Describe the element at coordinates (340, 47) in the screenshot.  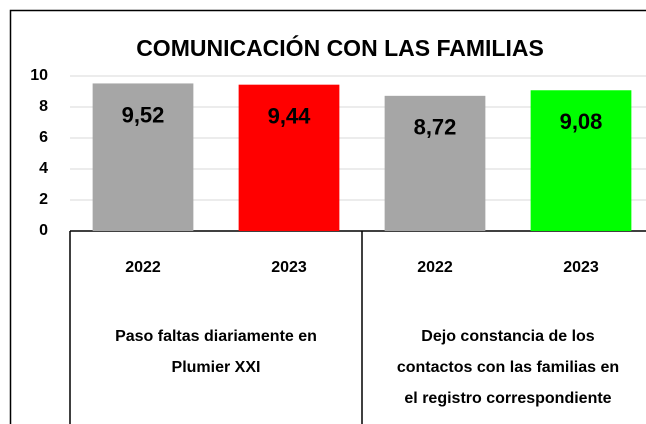
I see `chart-title: COMUNICACIÓN CON LAS FAMILIAS` at that location.